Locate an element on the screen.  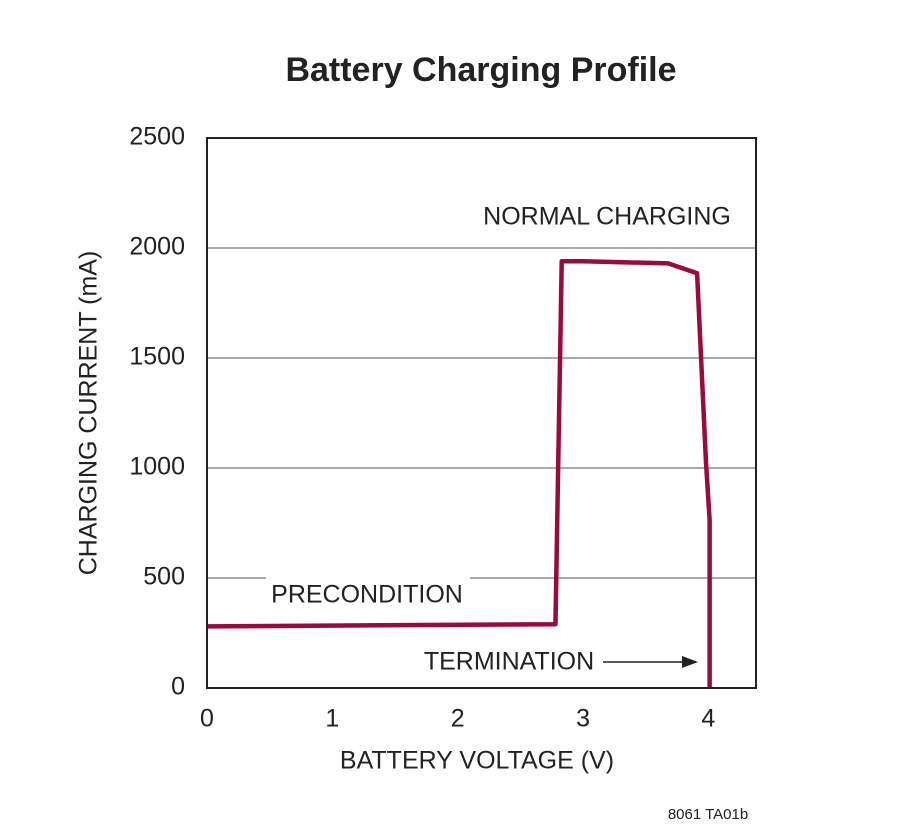
x-axis-label: BATTERY VOLTAGE (V) is located at coordinates (477, 761).